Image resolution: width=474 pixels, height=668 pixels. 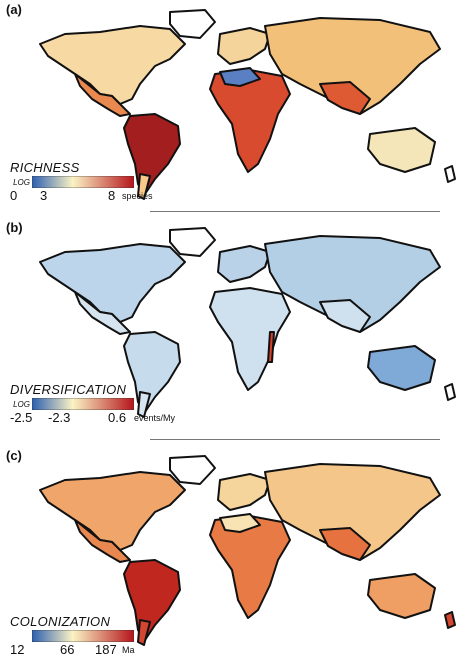 I want to click on legend-tick-min: 0, so click(x=14, y=195).